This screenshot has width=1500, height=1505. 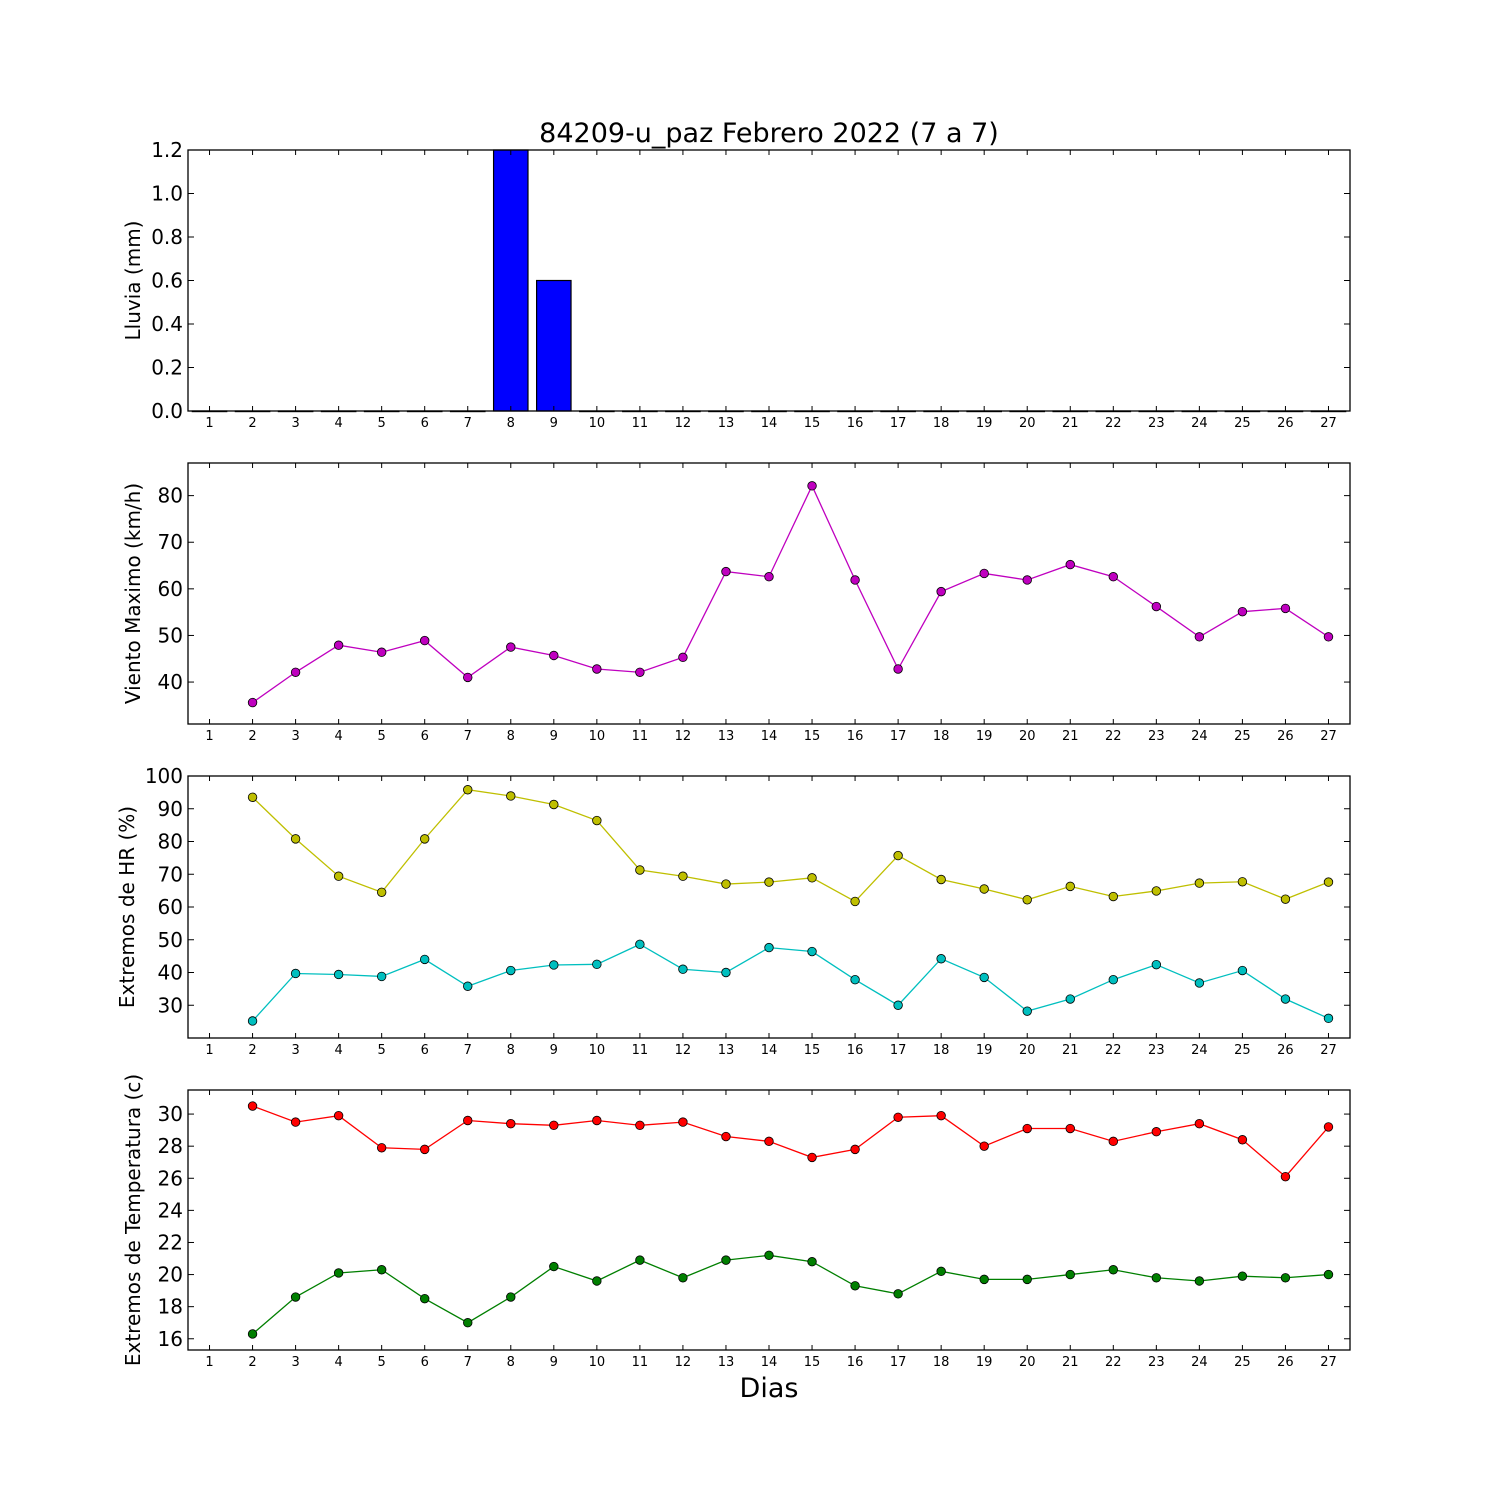 I want to click on x-tick-label: 6, so click(x=425, y=423).